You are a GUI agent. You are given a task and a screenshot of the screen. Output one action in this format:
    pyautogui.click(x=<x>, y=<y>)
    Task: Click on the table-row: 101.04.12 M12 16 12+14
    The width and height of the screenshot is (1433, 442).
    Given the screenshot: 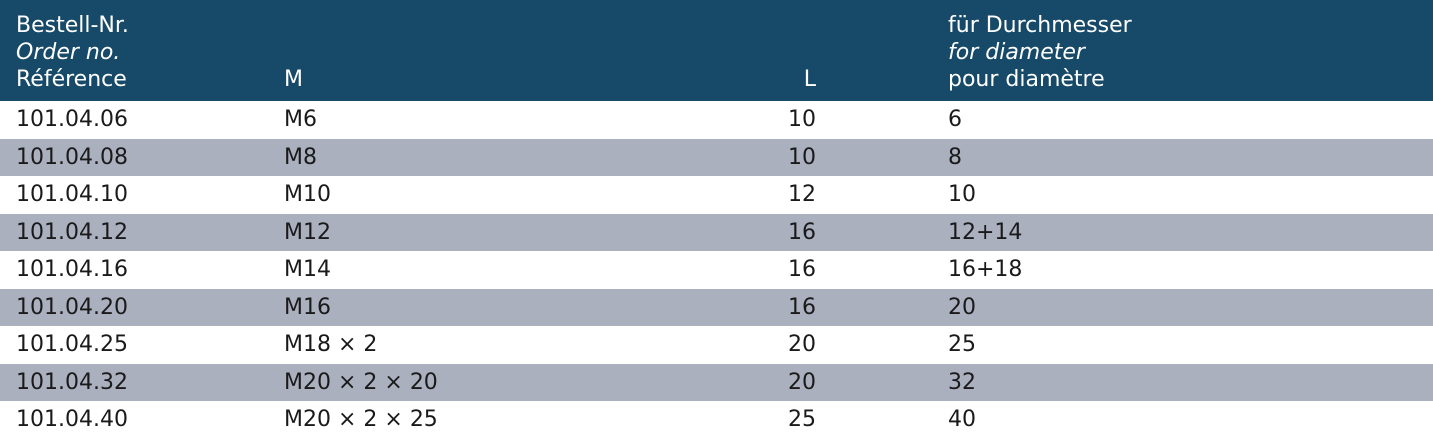 What is the action you would take?
    pyautogui.click(x=716, y=232)
    